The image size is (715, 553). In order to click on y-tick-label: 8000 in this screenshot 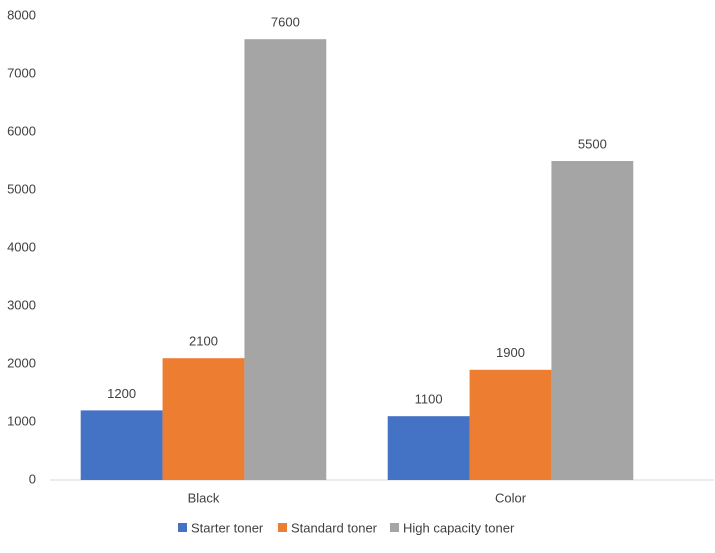, I will do `click(21, 14)`.